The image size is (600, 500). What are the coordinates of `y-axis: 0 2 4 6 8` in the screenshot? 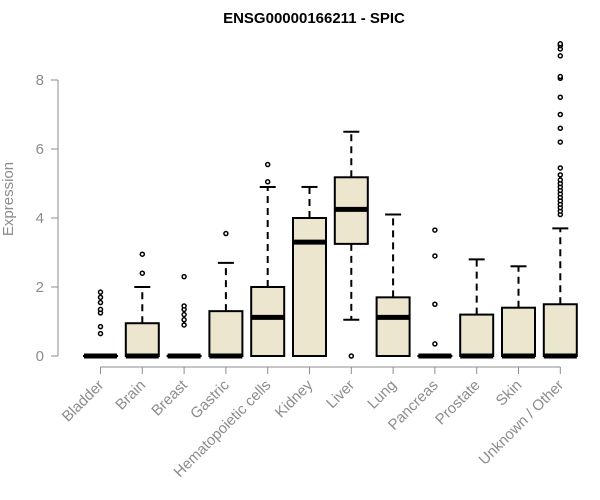 It's located at (47, 218).